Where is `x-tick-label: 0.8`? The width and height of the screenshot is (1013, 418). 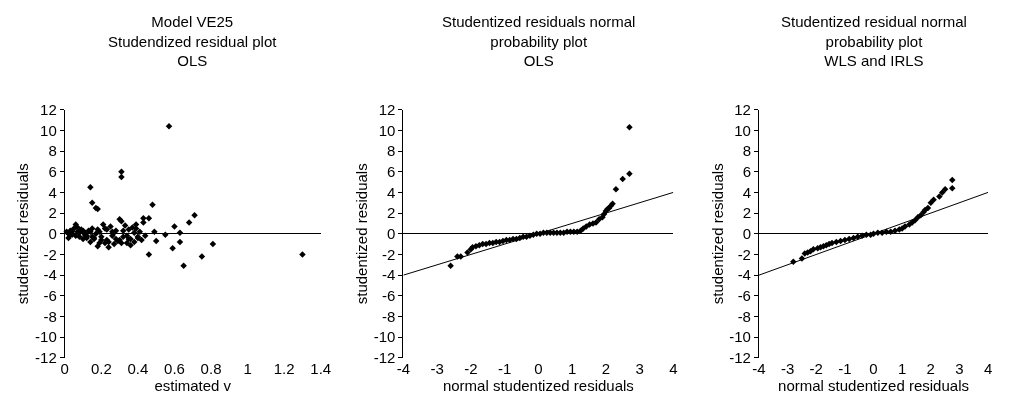 x-tick-label: 0.8 is located at coordinates (211, 368).